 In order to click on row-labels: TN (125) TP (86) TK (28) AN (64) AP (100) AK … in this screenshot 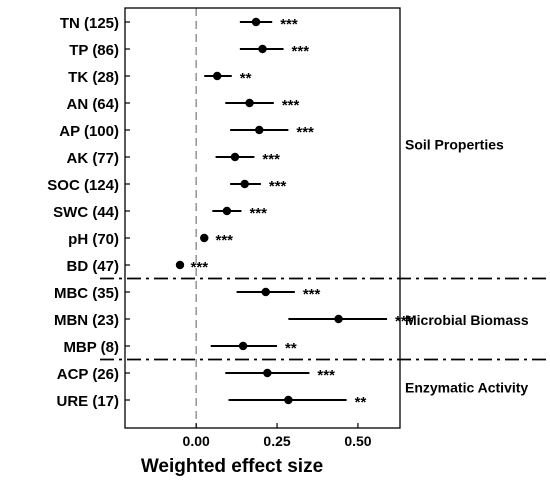, I will do `click(83, 212)`.